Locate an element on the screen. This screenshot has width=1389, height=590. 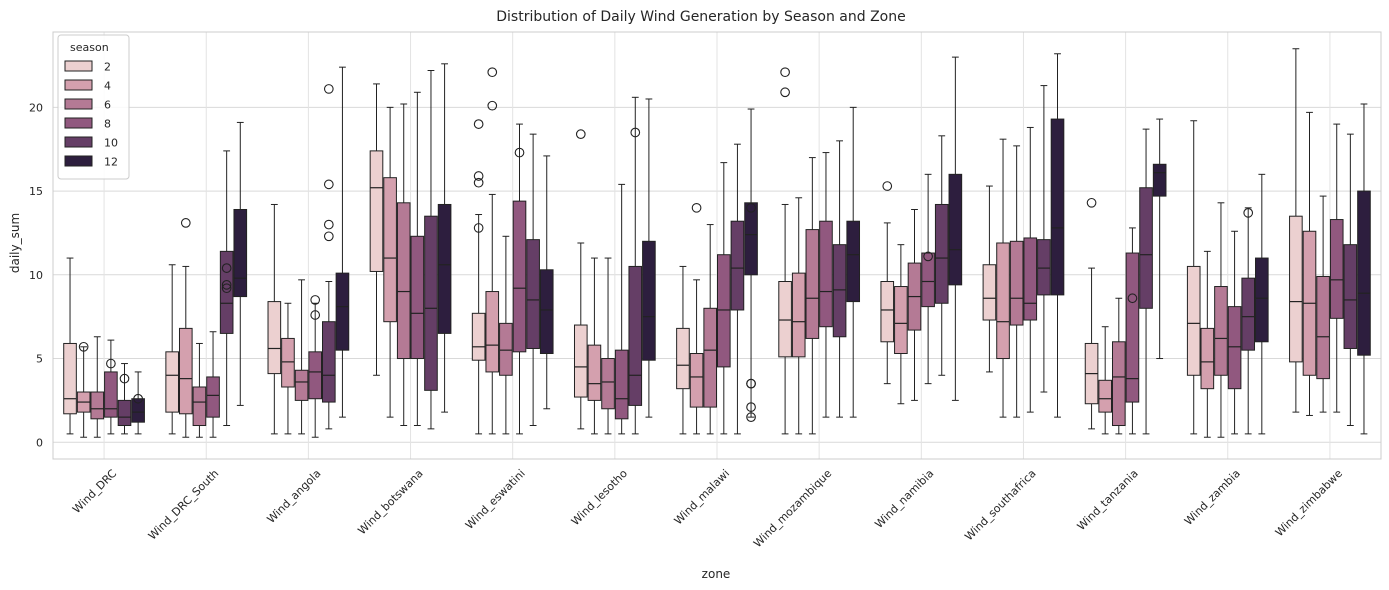
x-tick-label: Wind_angola is located at coordinates (294, 496).